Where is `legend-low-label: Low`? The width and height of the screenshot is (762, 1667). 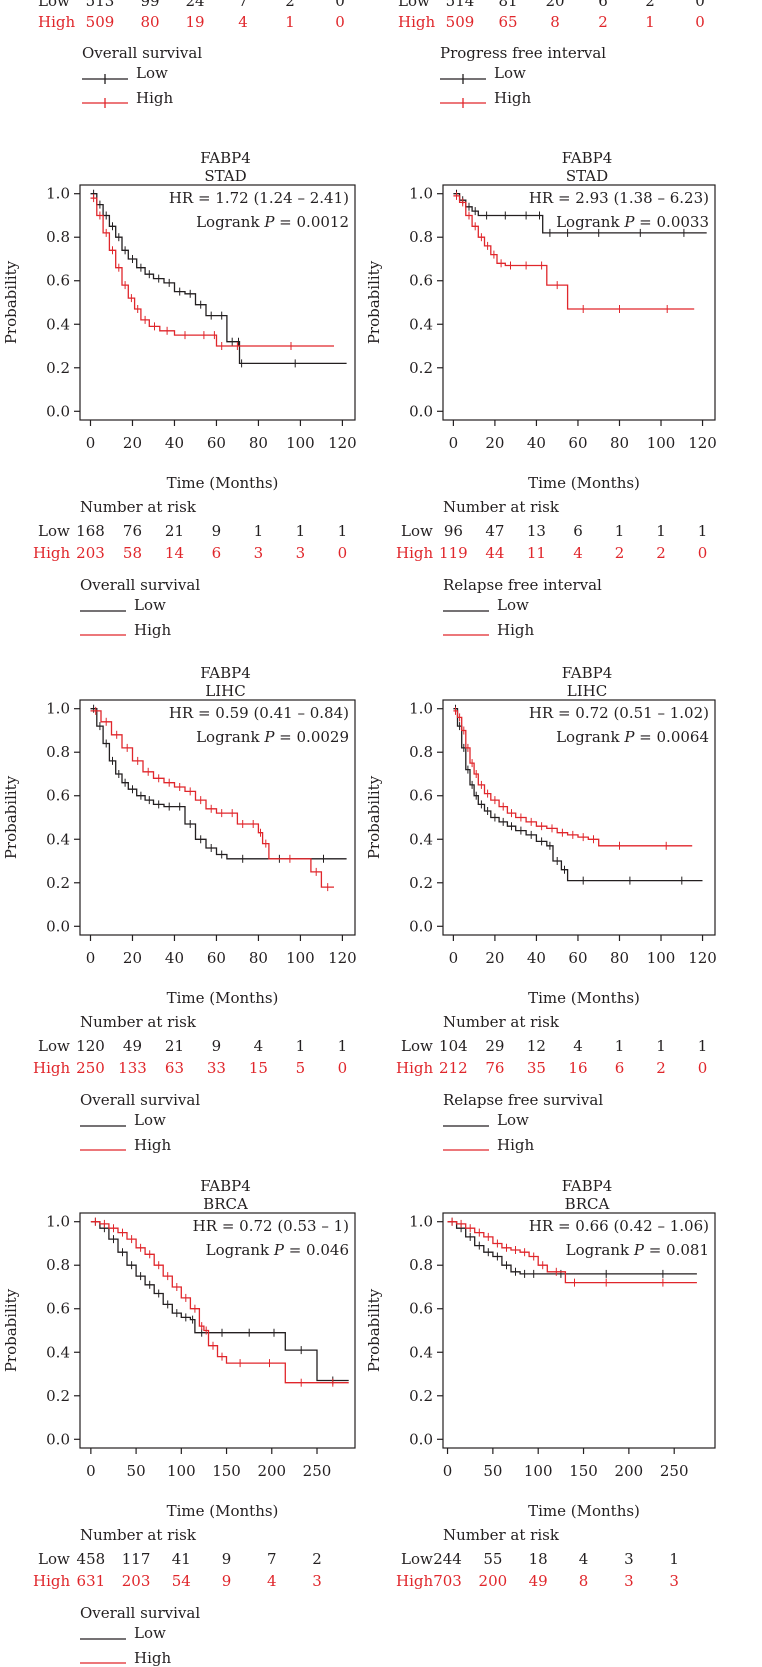 legend-low-label: Low is located at coordinates (510, 73).